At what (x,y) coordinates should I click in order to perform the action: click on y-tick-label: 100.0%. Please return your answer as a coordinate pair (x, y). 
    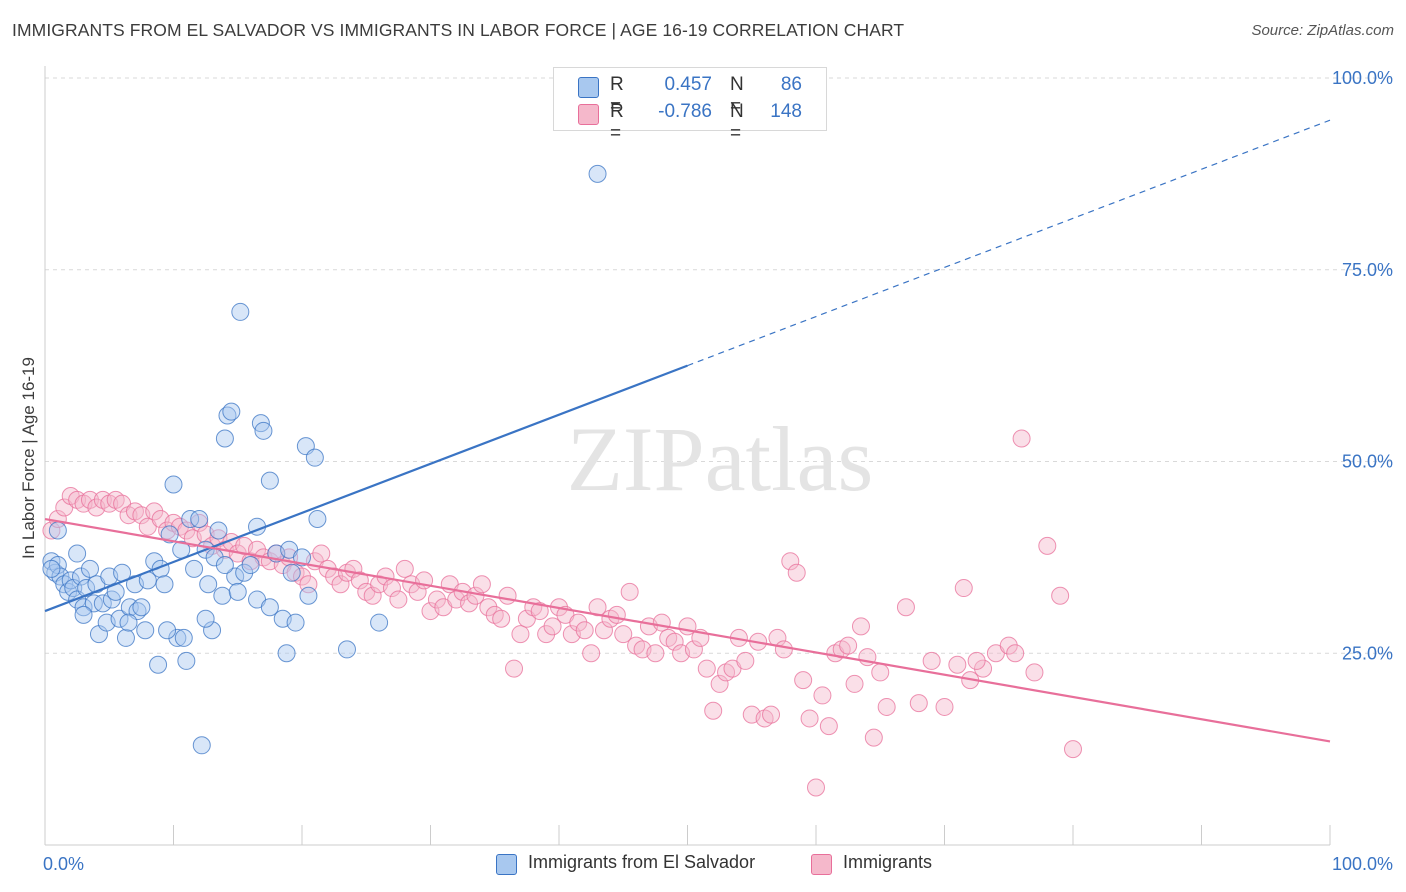
    Looking at the image, I should click on (1362, 78).